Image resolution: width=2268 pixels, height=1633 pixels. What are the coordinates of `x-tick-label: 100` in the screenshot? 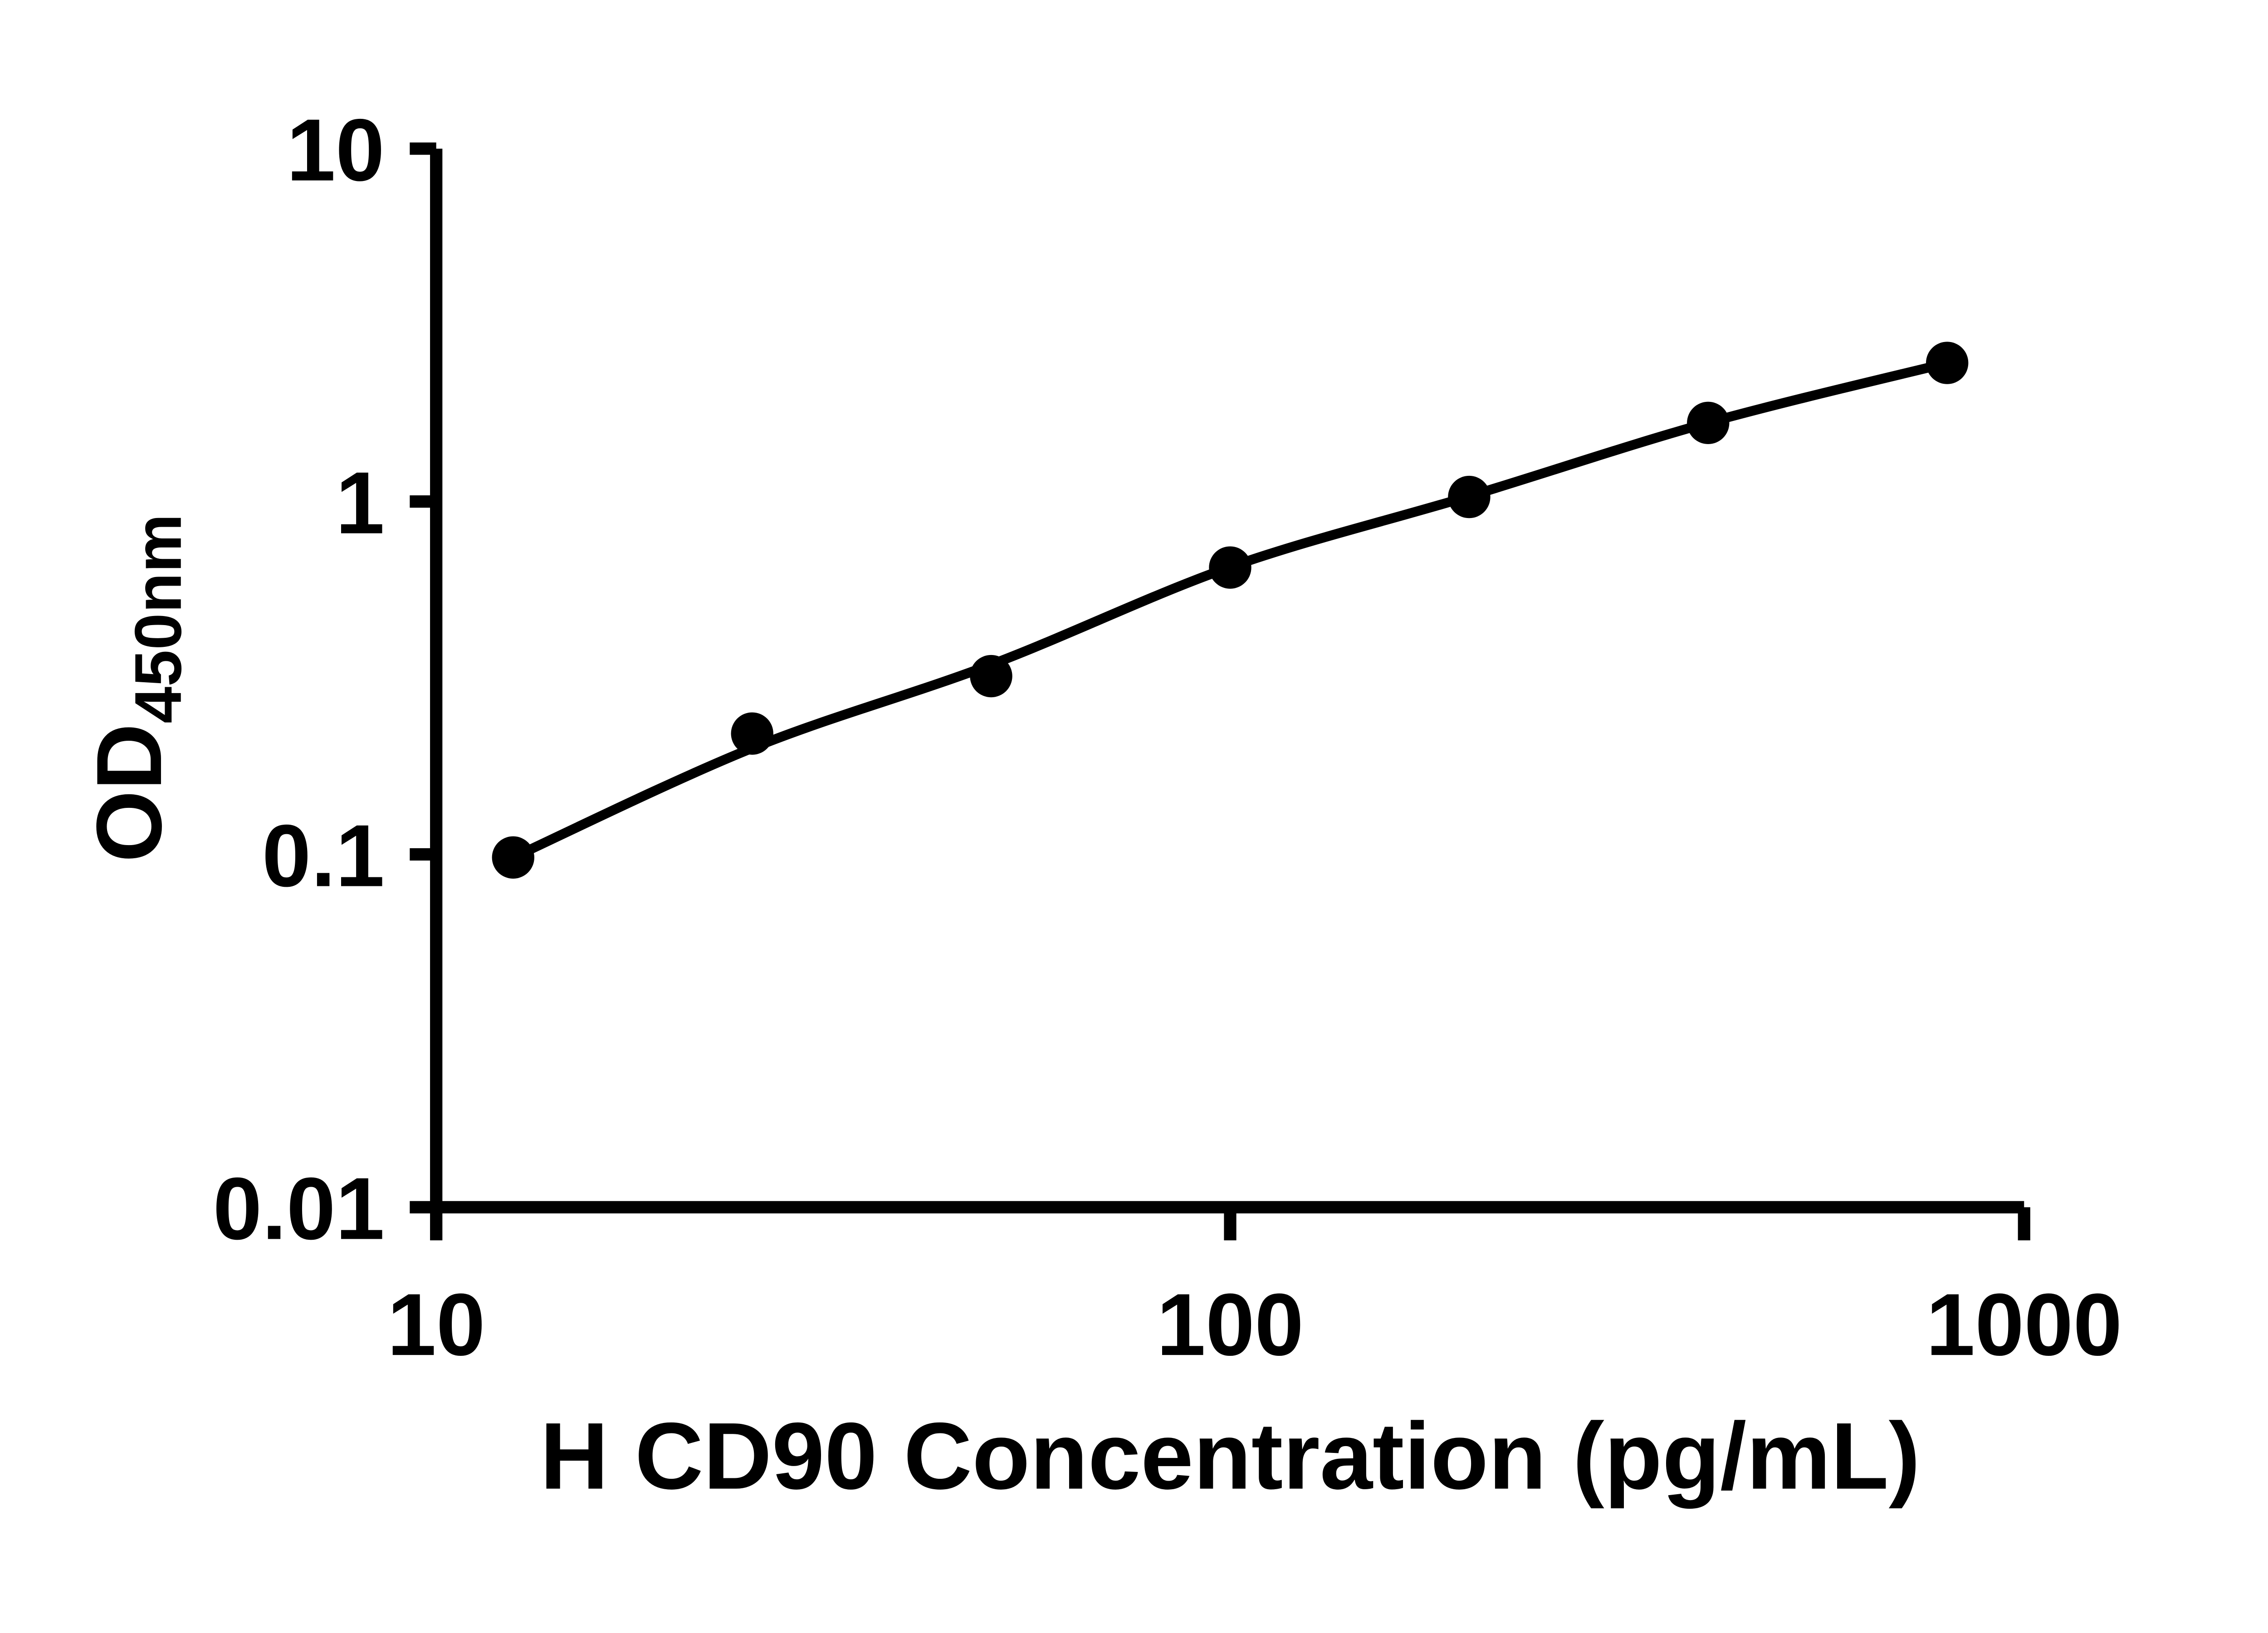 It's located at (1231, 1325).